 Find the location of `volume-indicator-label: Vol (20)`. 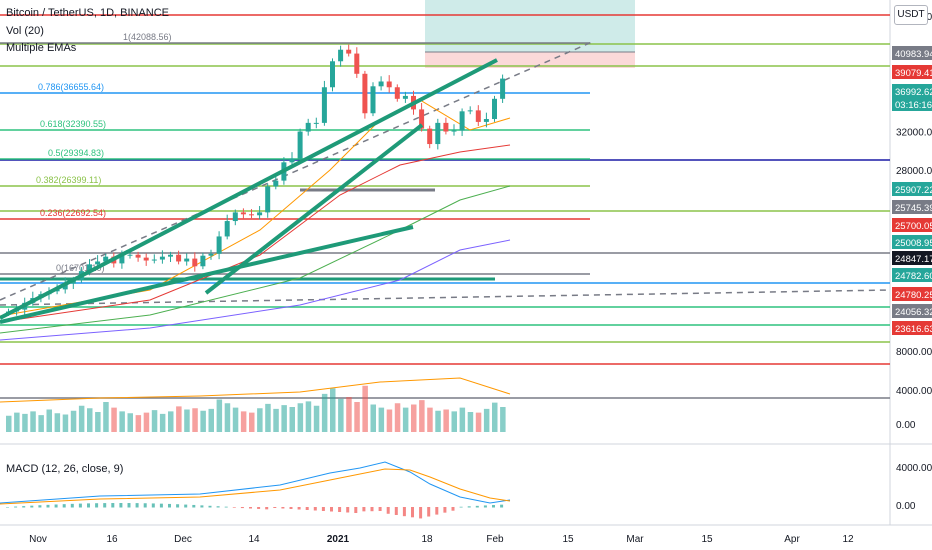

volume-indicator-label: Vol (20) is located at coordinates (25, 31).